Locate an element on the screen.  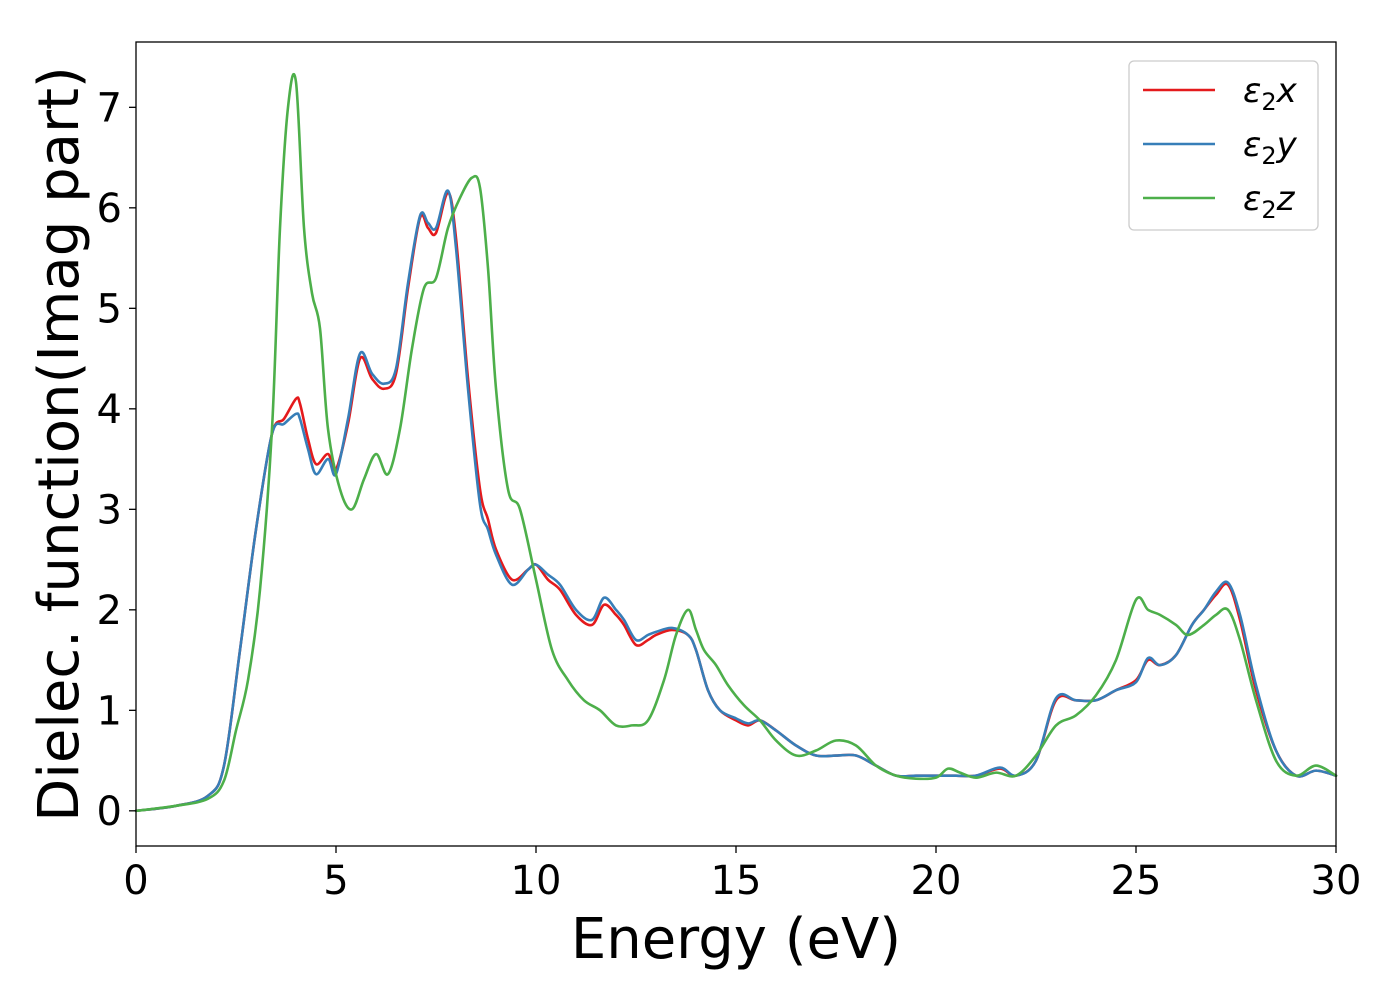
legend-label-suffix: z is located at coordinates (1286, 199).